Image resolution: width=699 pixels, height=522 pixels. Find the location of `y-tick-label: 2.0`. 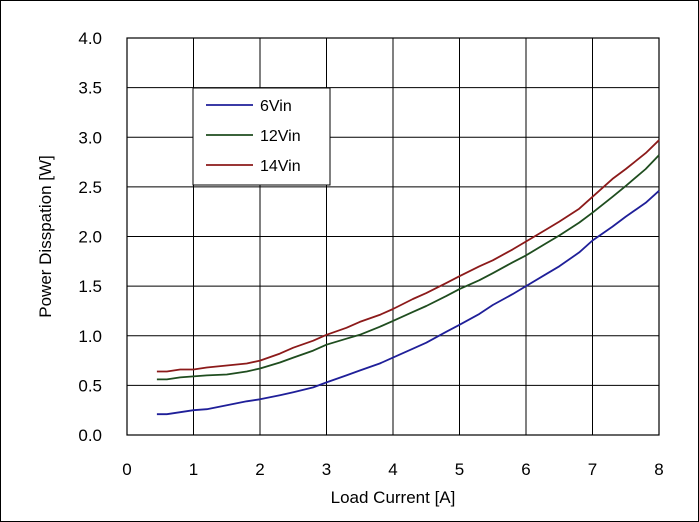

y-tick-label: 2.0 is located at coordinates (90, 237).